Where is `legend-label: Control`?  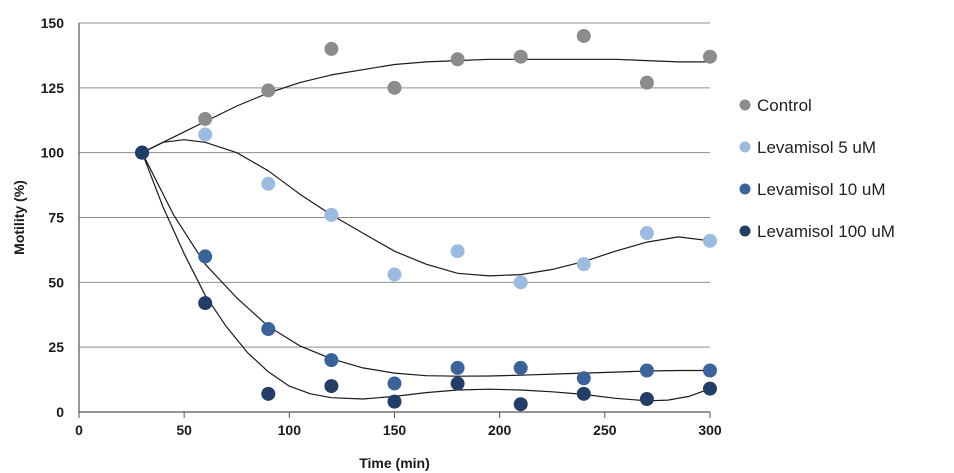
legend-label: Control is located at coordinates (784, 105).